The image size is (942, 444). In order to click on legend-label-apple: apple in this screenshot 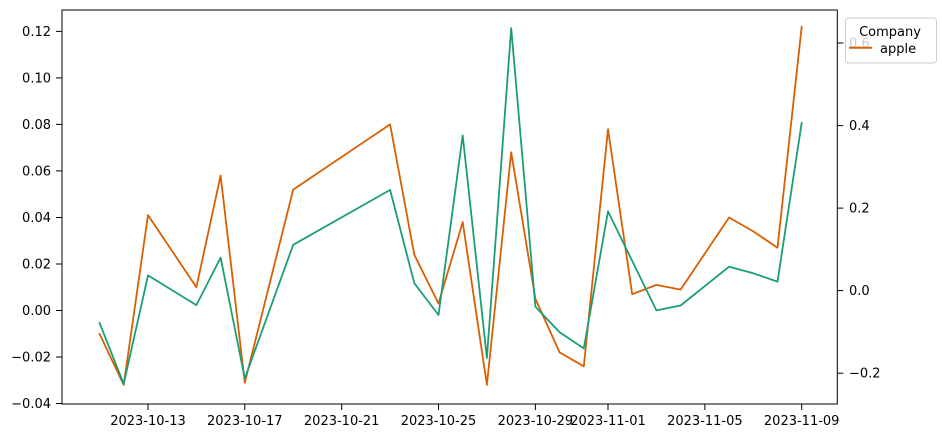, I will do `click(898, 49)`.